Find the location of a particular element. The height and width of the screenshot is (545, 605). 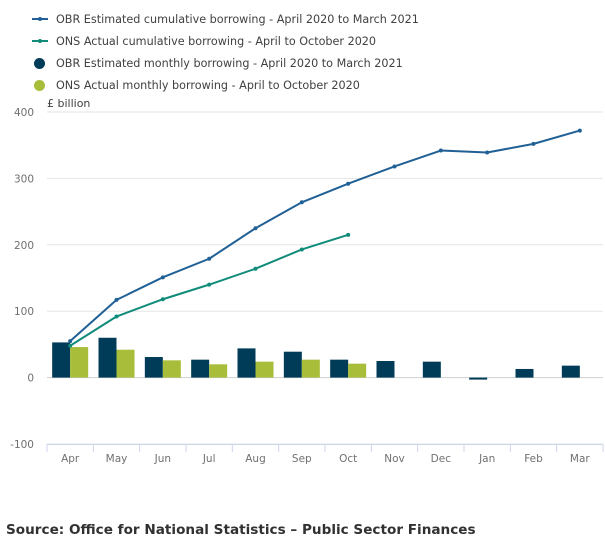

x-tick-label: Feb is located at coordinates (533, 459).